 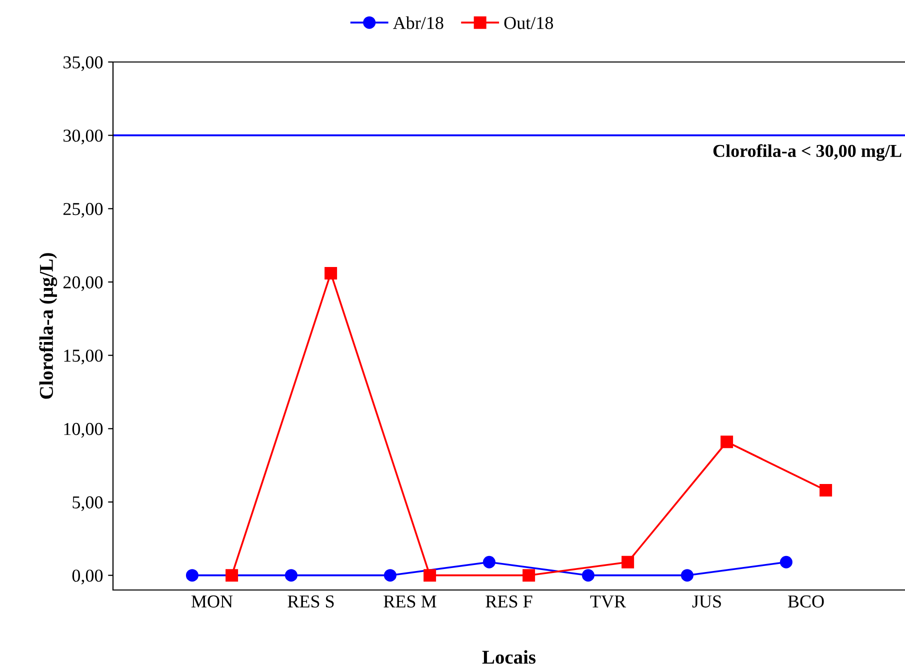 What do you see at coordinates (509, 601) in the screenshot?
I see `x-tick-label: RES F` at bounding box center [509, 601].